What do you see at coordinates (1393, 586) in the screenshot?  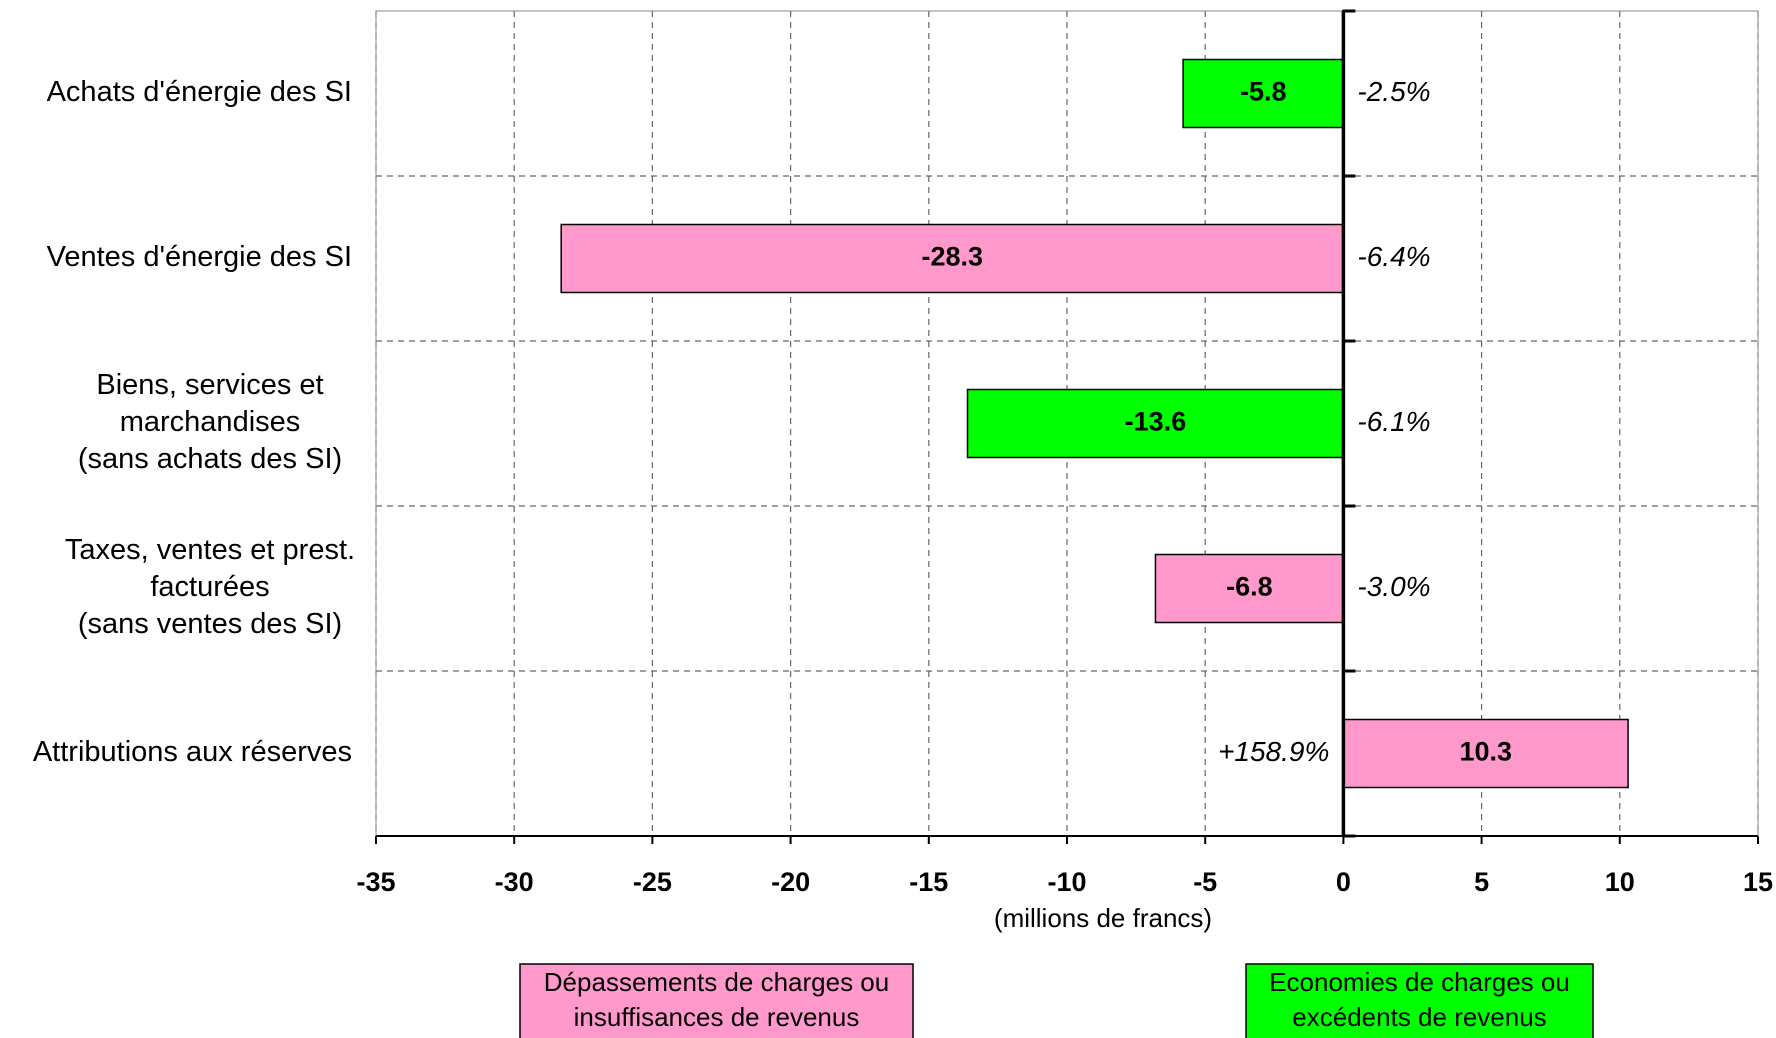 I see `annotation: -3.0%` at bounding box center [1393, 586].